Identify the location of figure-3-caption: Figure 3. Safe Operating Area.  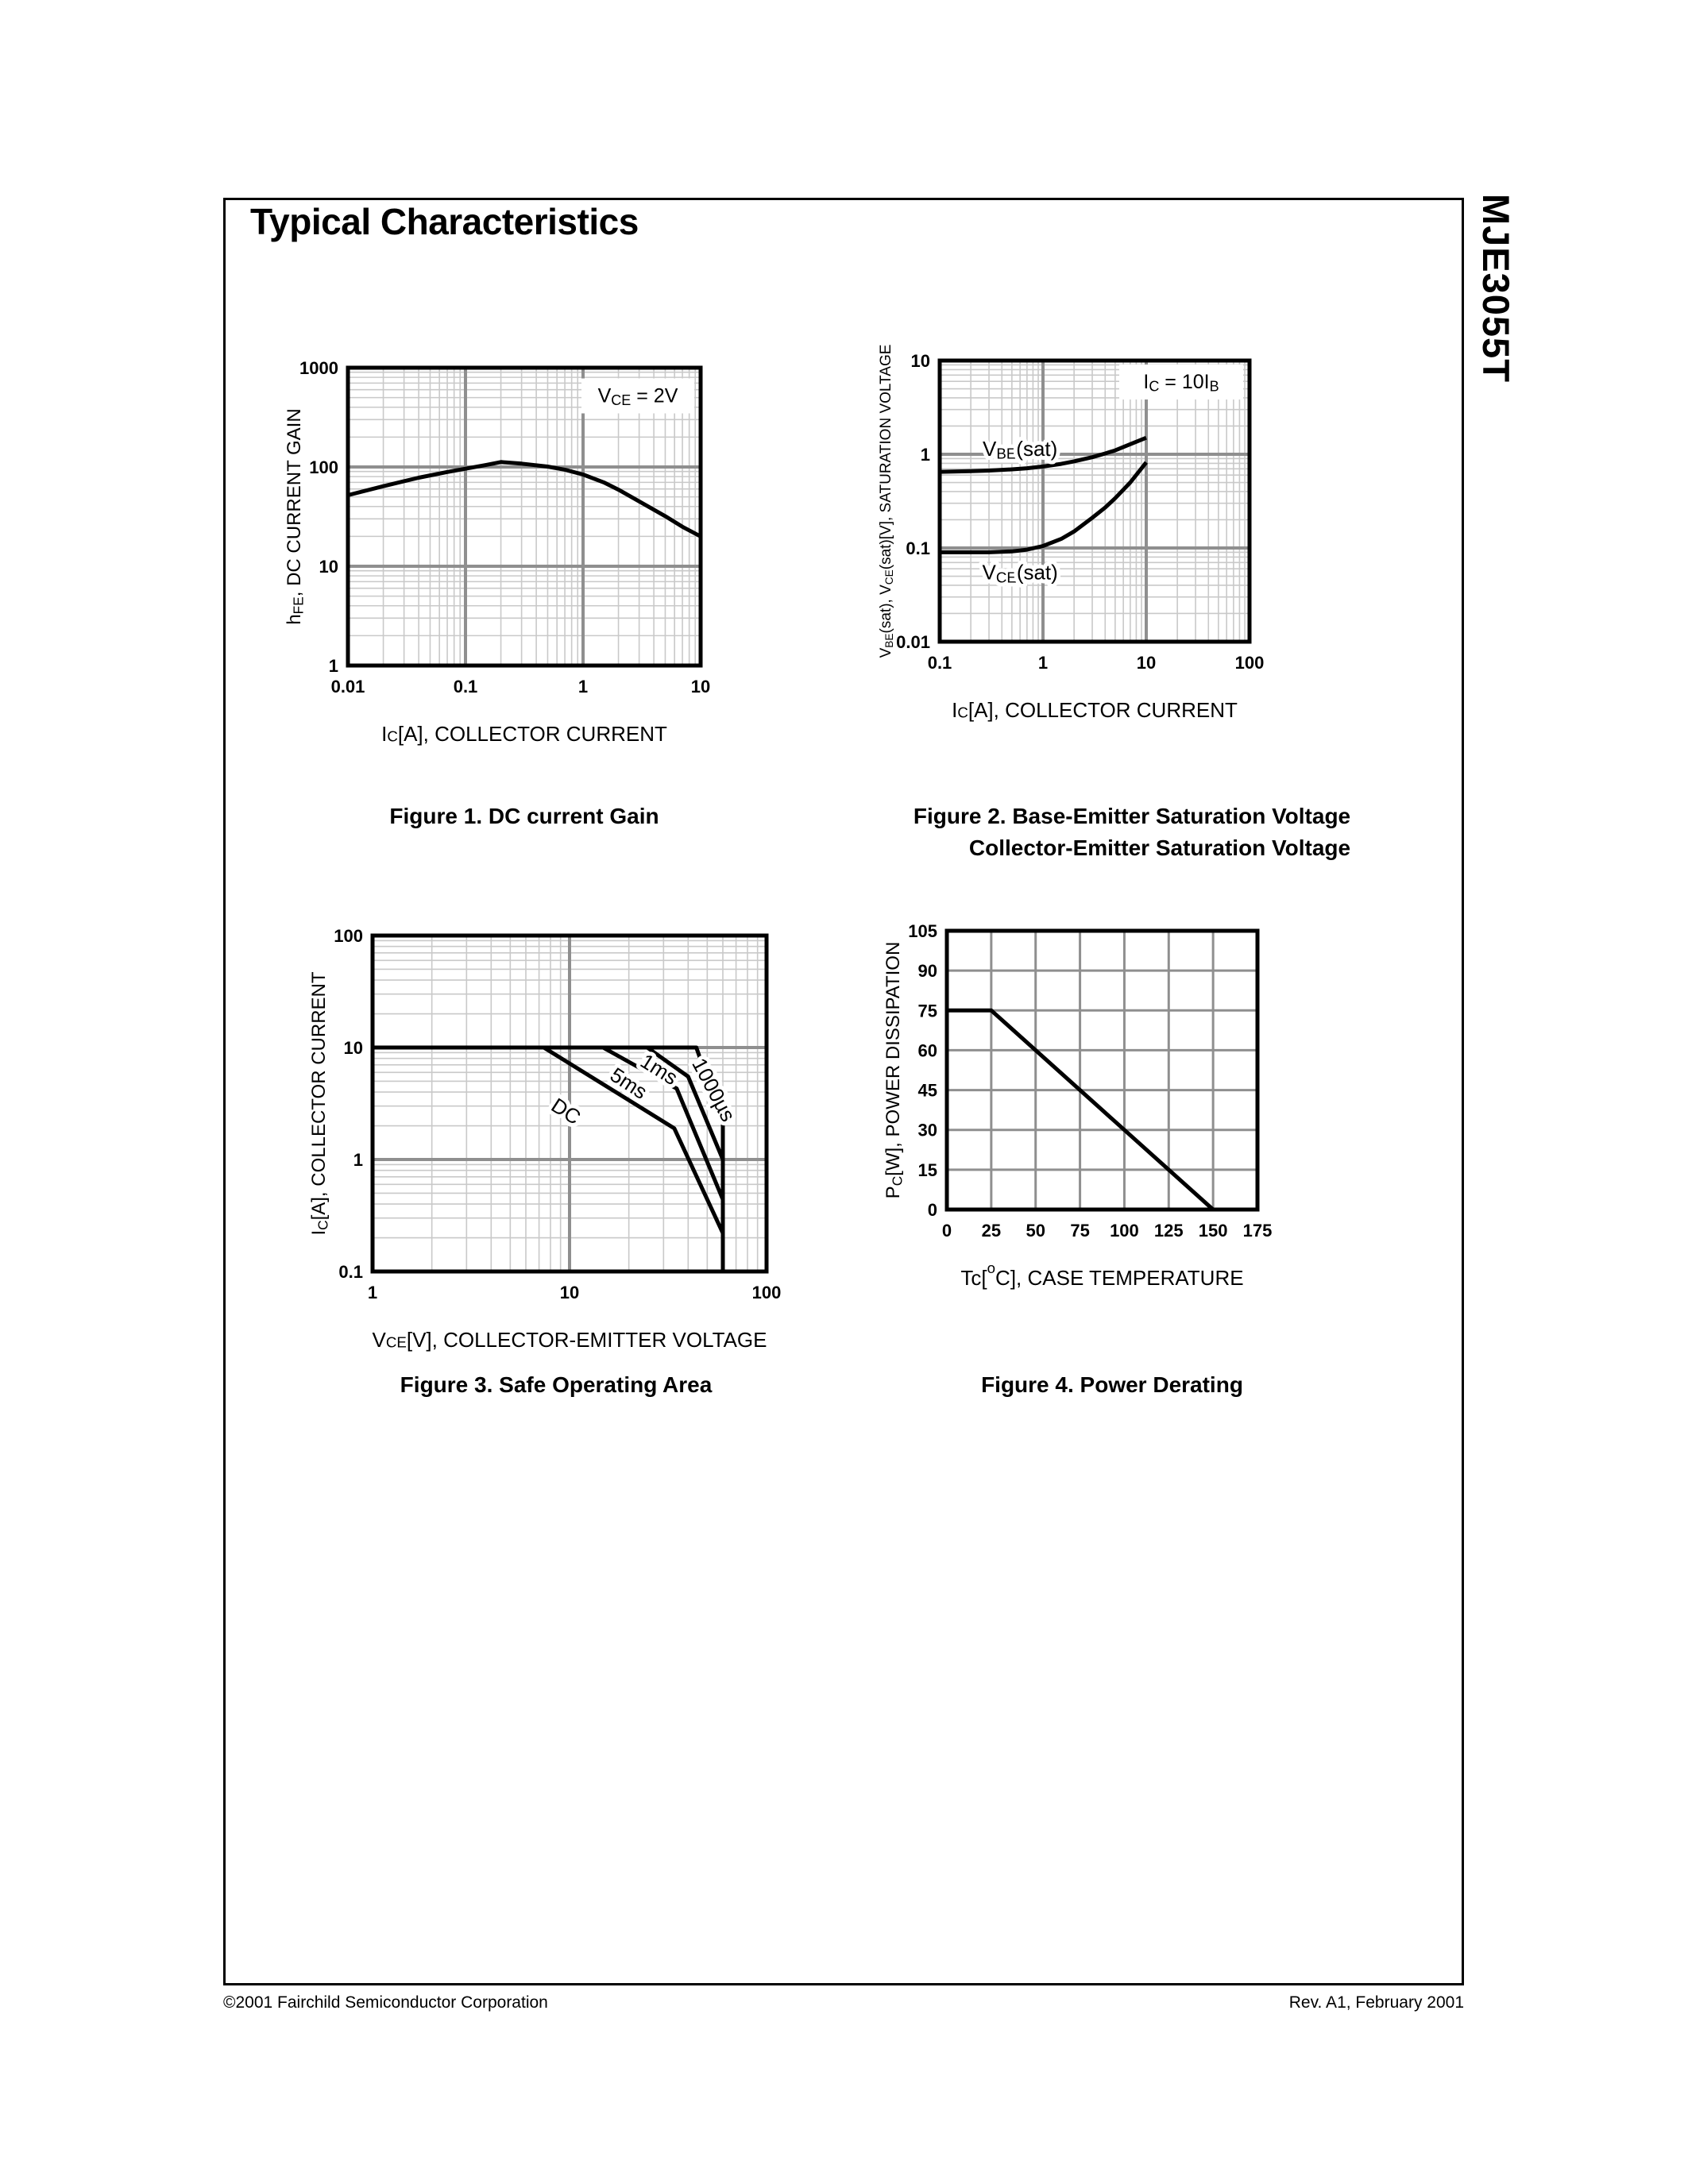
(557, 1384).